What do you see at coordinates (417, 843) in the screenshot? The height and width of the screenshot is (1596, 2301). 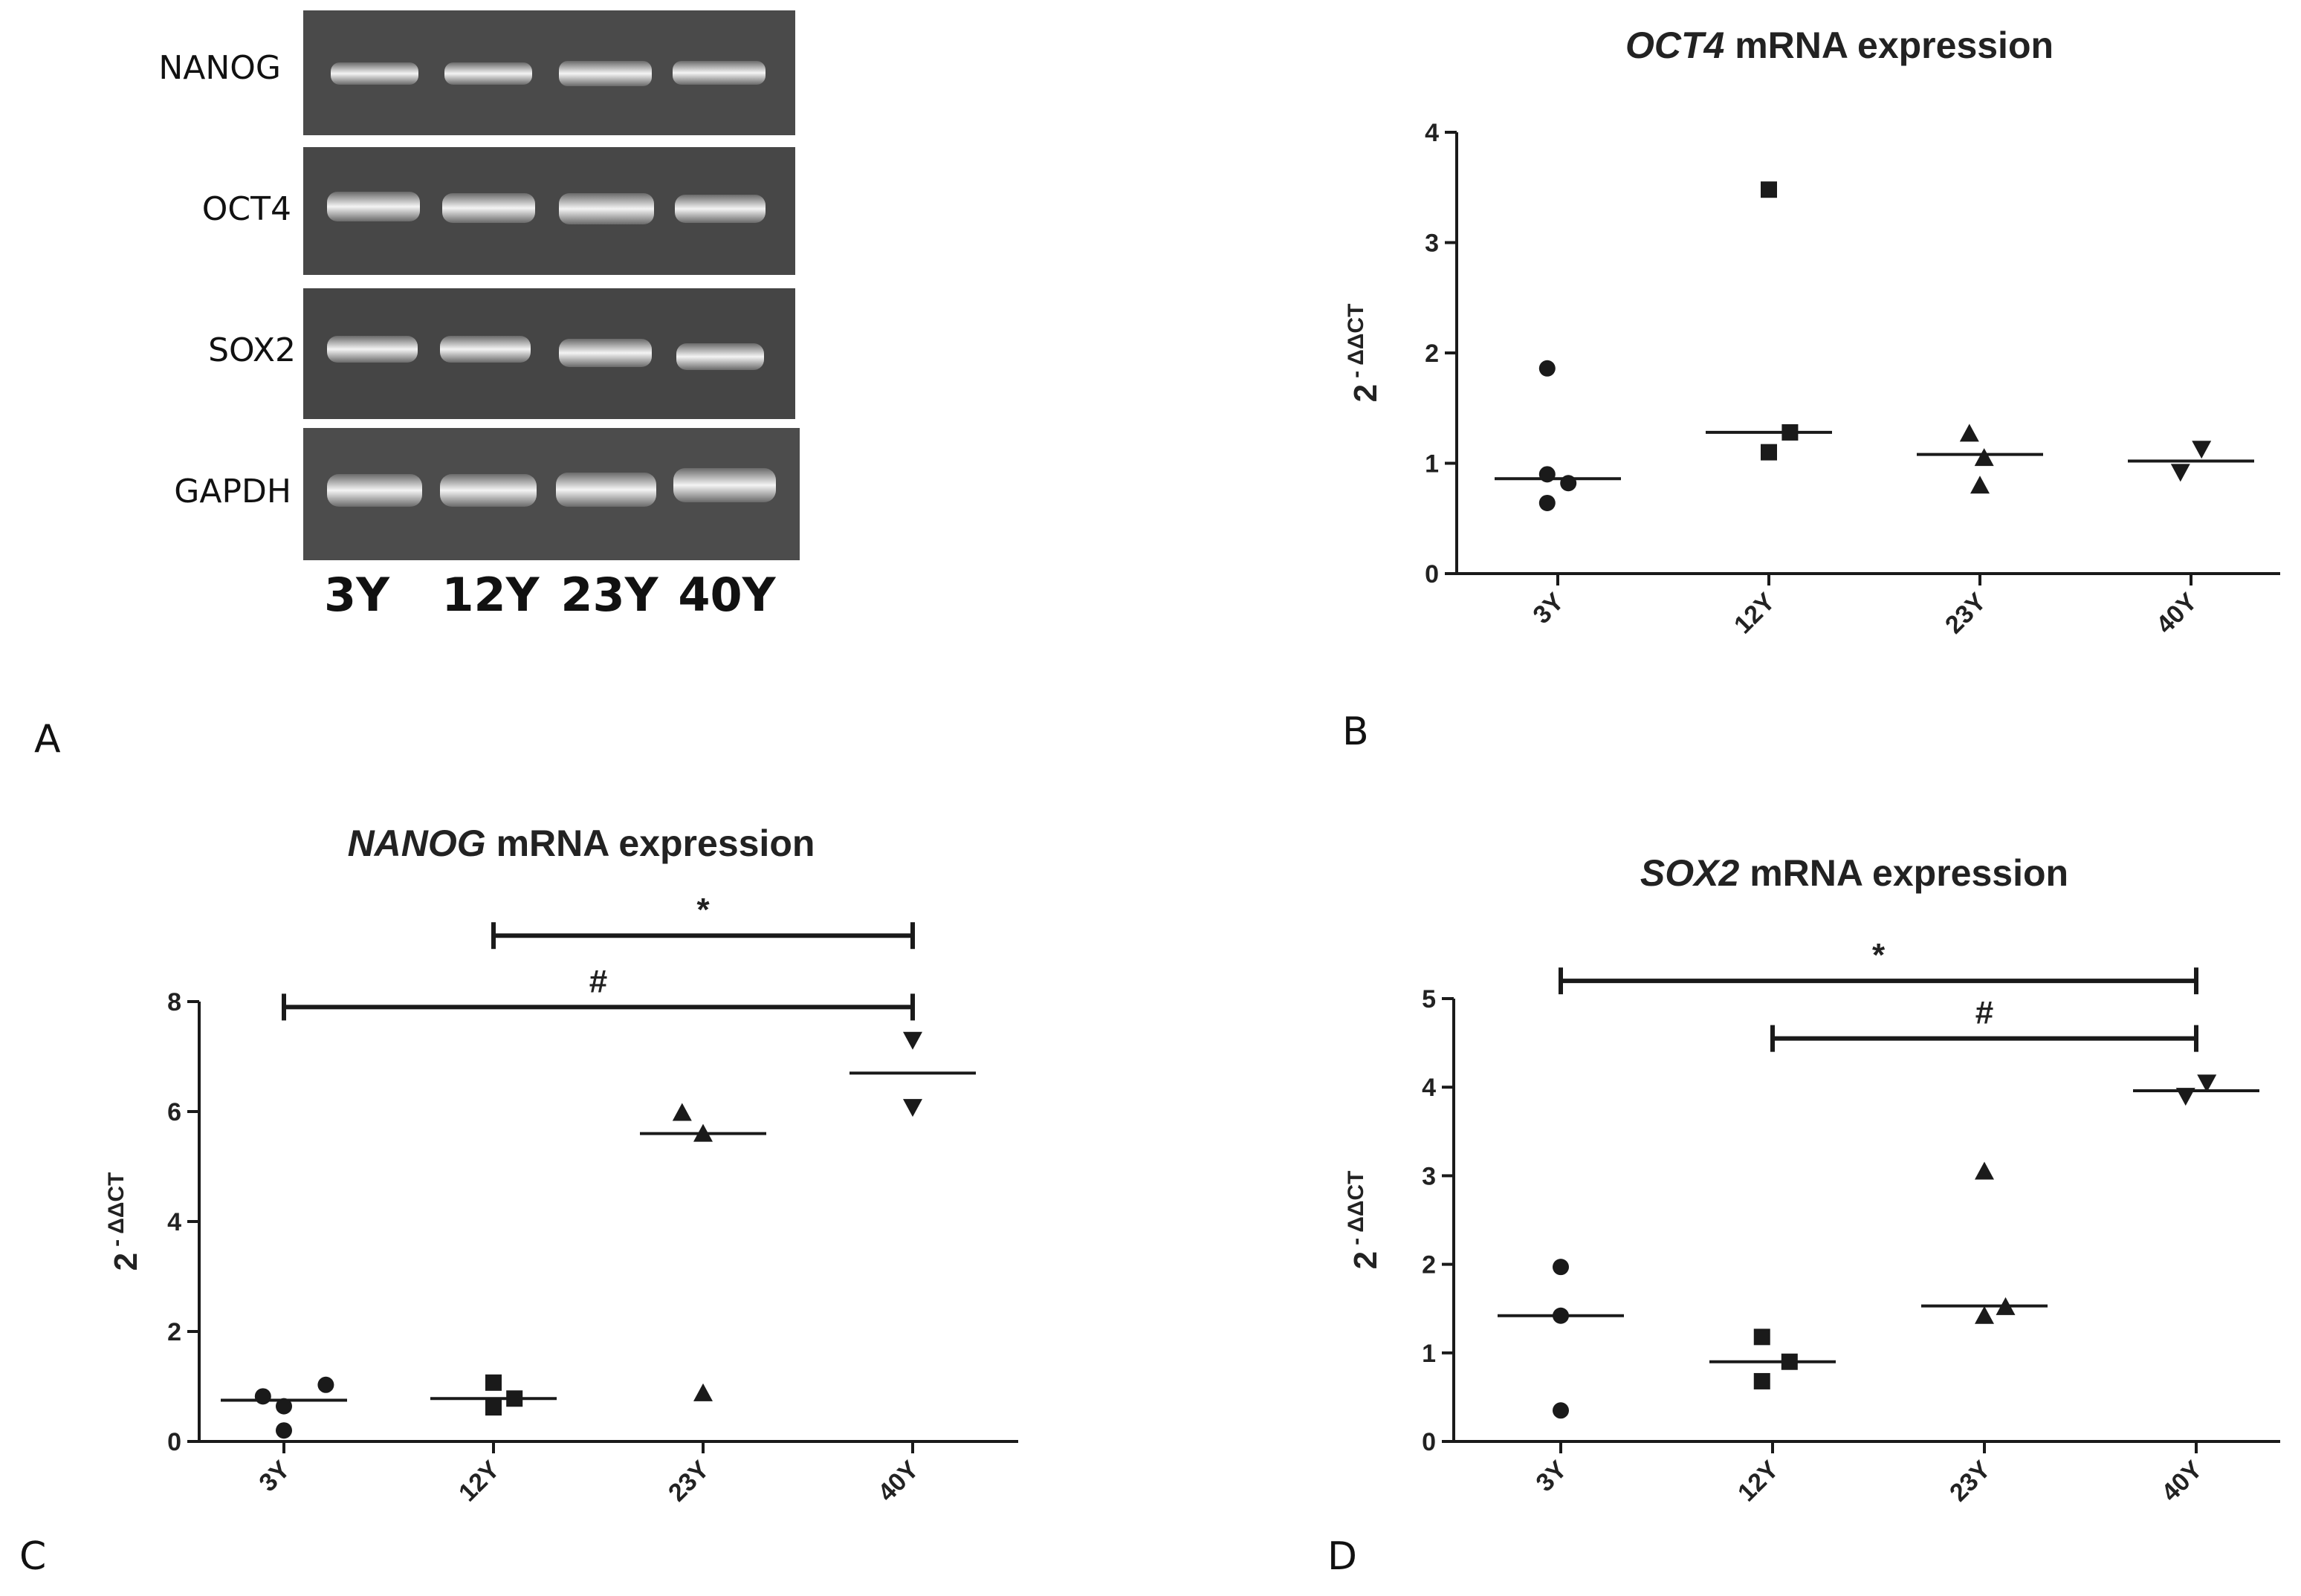 I see `chart-title-gene: NANOG` at bounding box center [417, 843].